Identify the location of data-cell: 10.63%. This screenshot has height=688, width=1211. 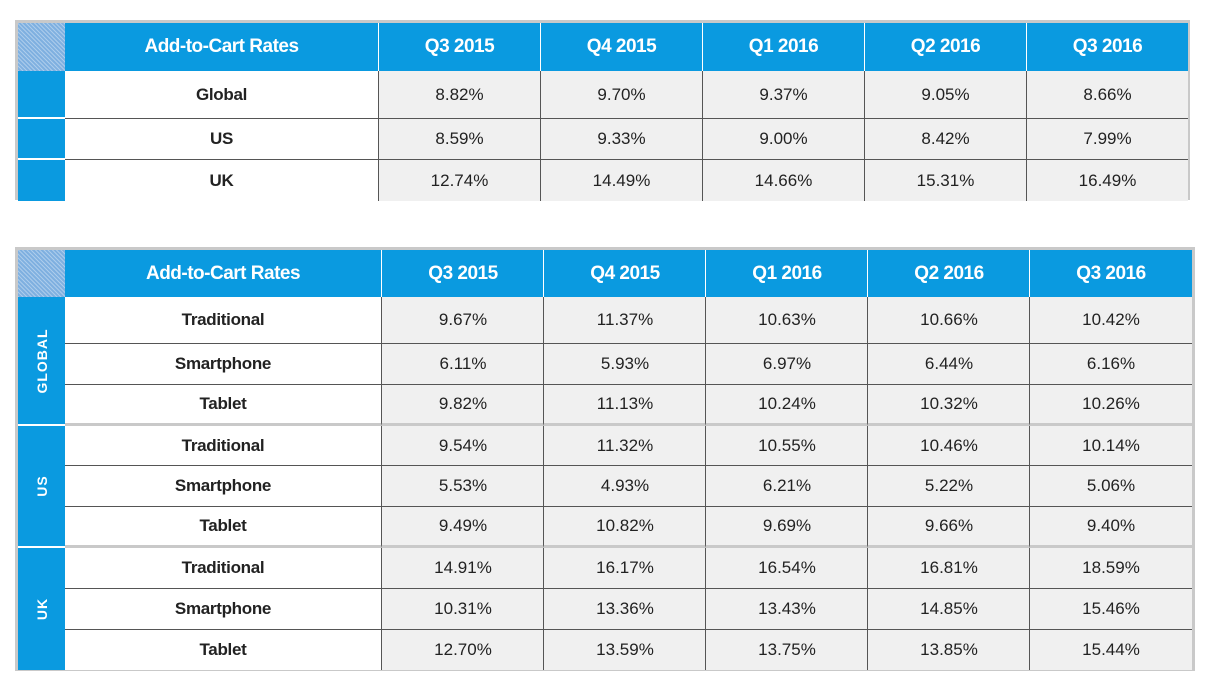
(786, 320).